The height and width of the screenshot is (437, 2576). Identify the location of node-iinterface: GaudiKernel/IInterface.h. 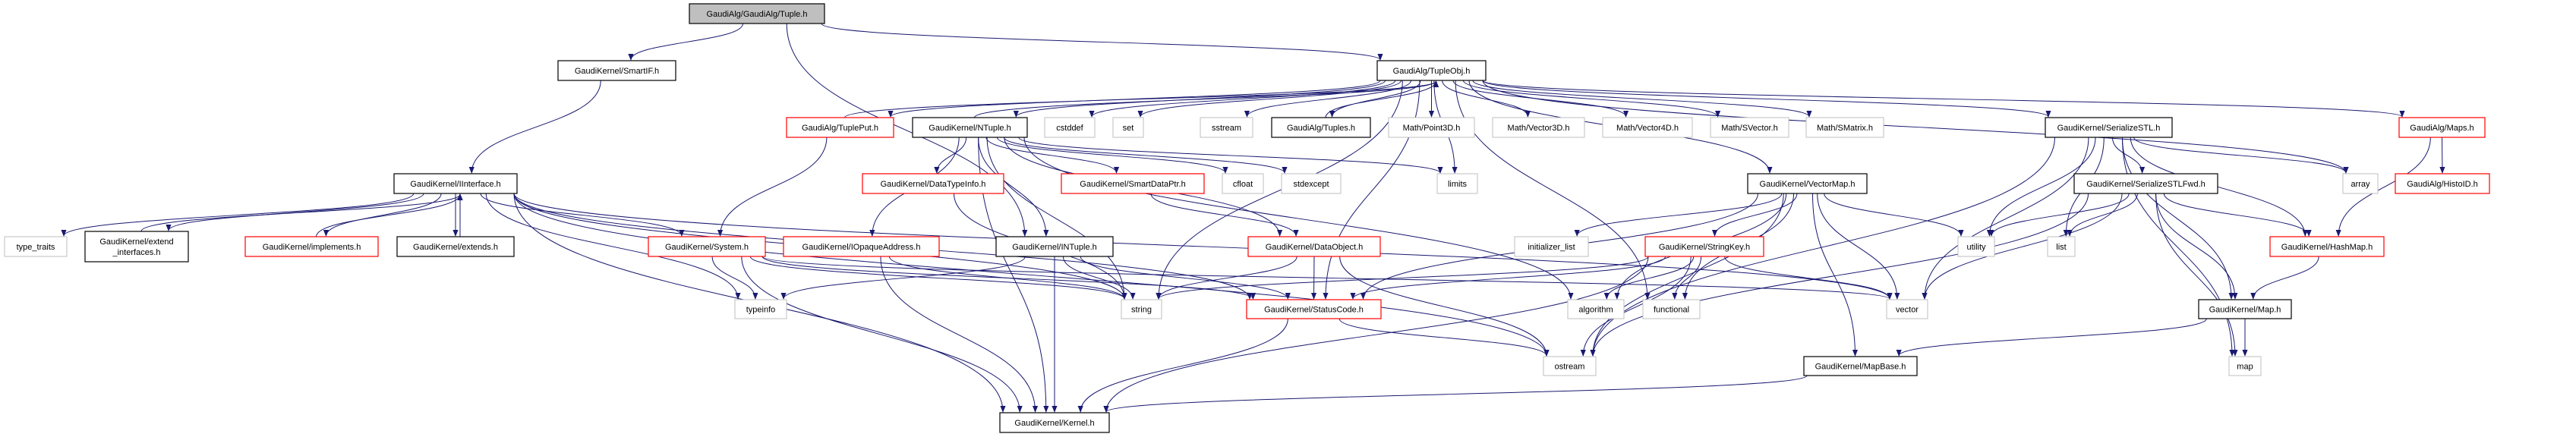
(455, 183).